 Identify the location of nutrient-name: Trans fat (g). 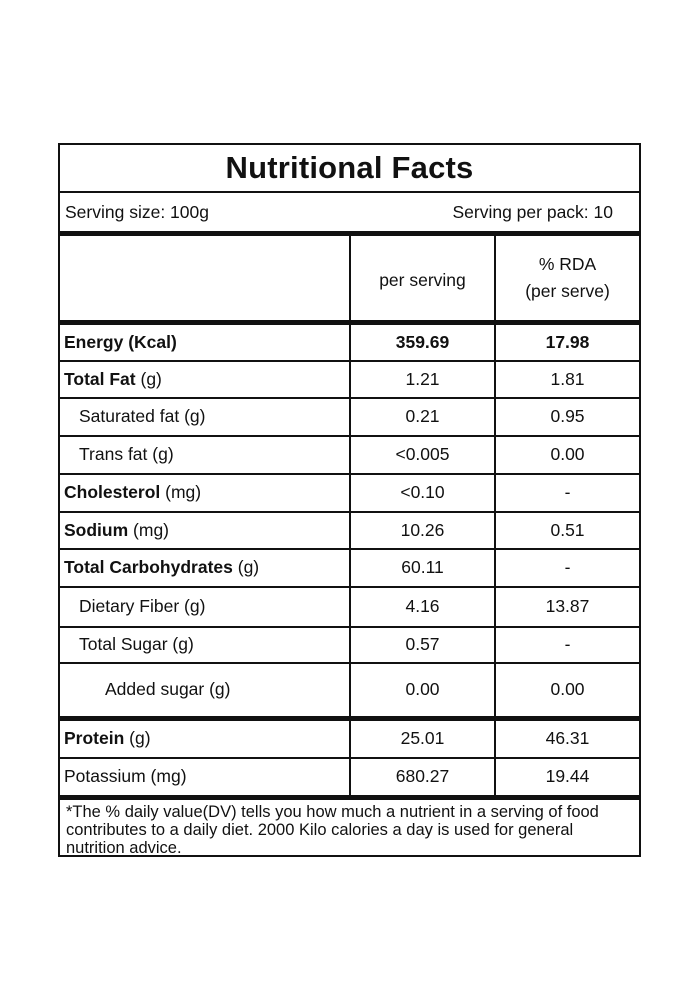
(205, 454).